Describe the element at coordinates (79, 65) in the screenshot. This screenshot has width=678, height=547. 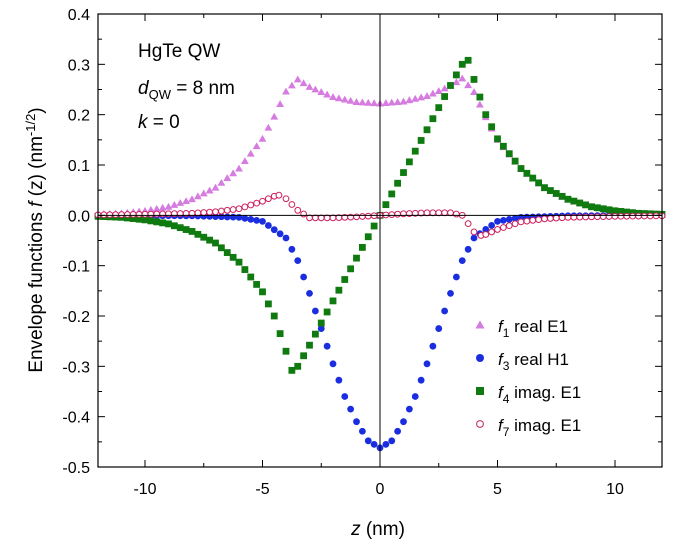
I see `y-tick-label: 0.3` at that location.